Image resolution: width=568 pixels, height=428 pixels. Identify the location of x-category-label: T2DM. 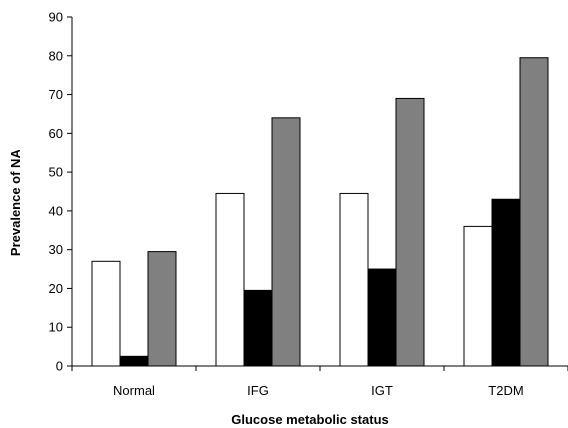
(505, 390).